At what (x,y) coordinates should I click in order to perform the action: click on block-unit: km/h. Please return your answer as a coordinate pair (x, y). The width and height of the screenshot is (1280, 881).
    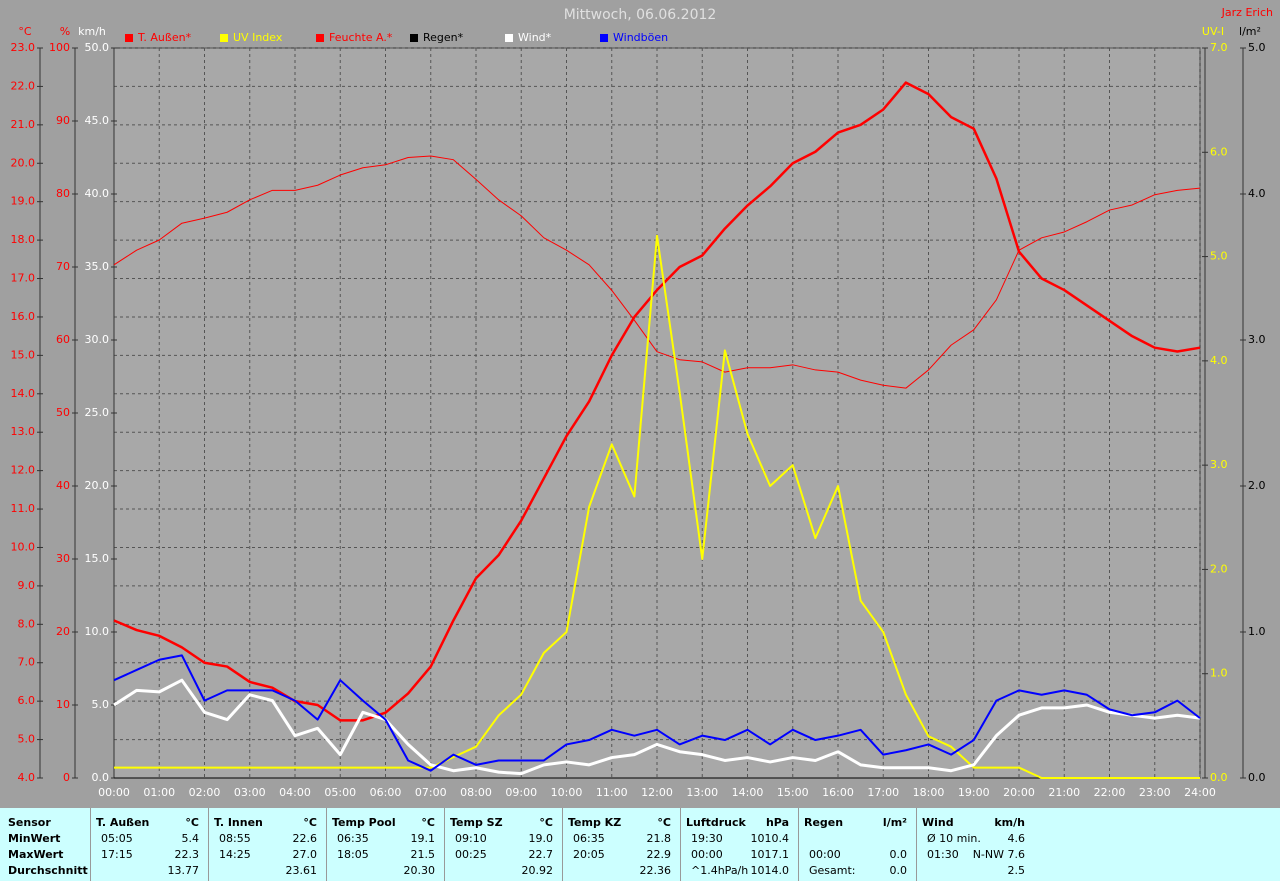
    Looking at the image, I should click on (1009, 822).